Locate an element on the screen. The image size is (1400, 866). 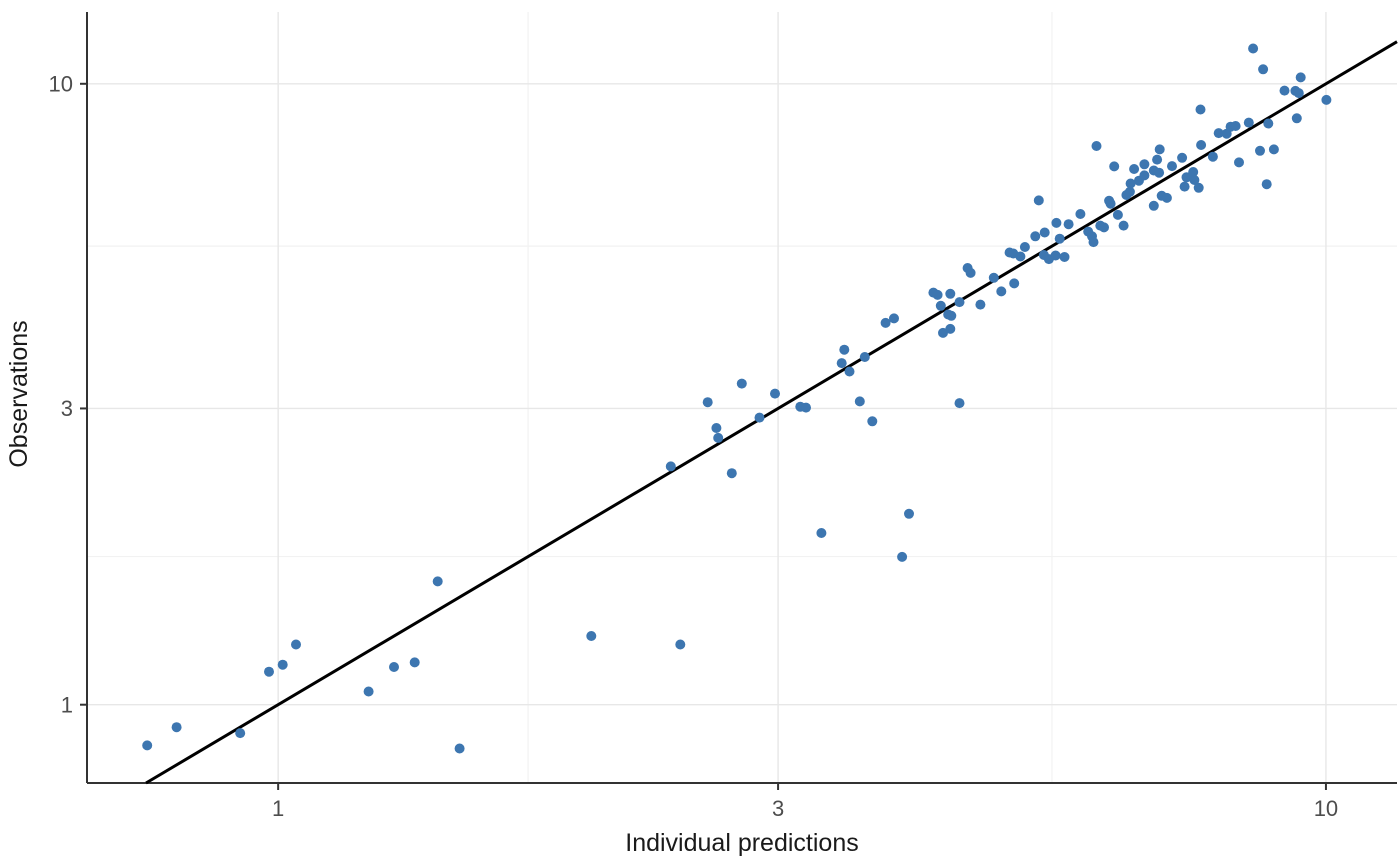
y-axis-title: Observations is located at coordinates (19, 393).